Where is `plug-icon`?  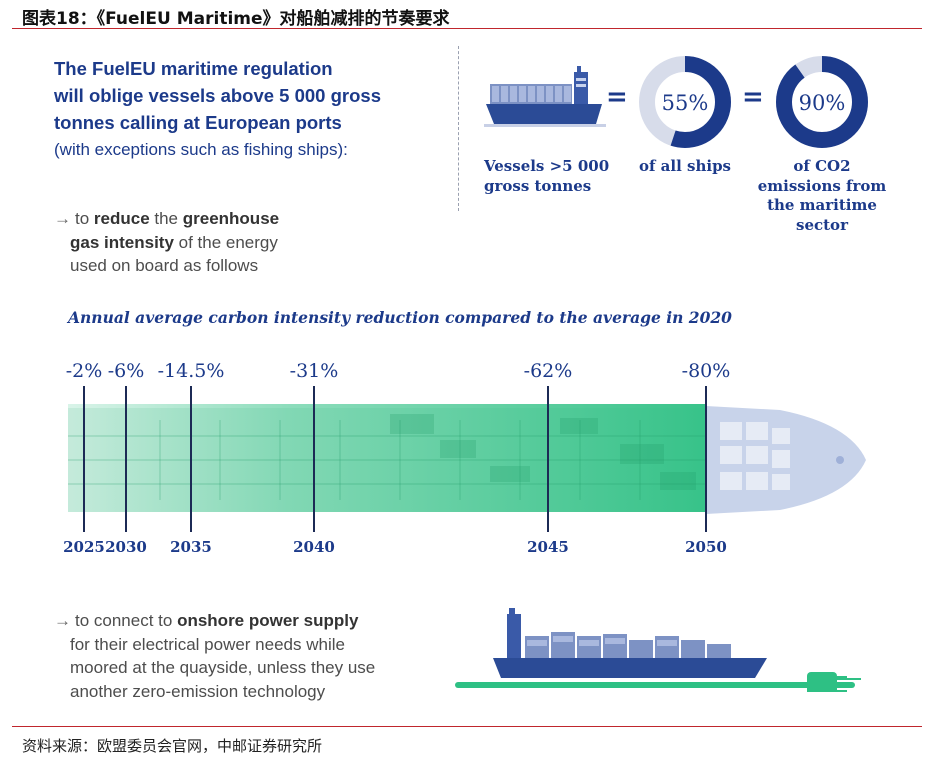
plug-icon is located at coordinates (834, 682).